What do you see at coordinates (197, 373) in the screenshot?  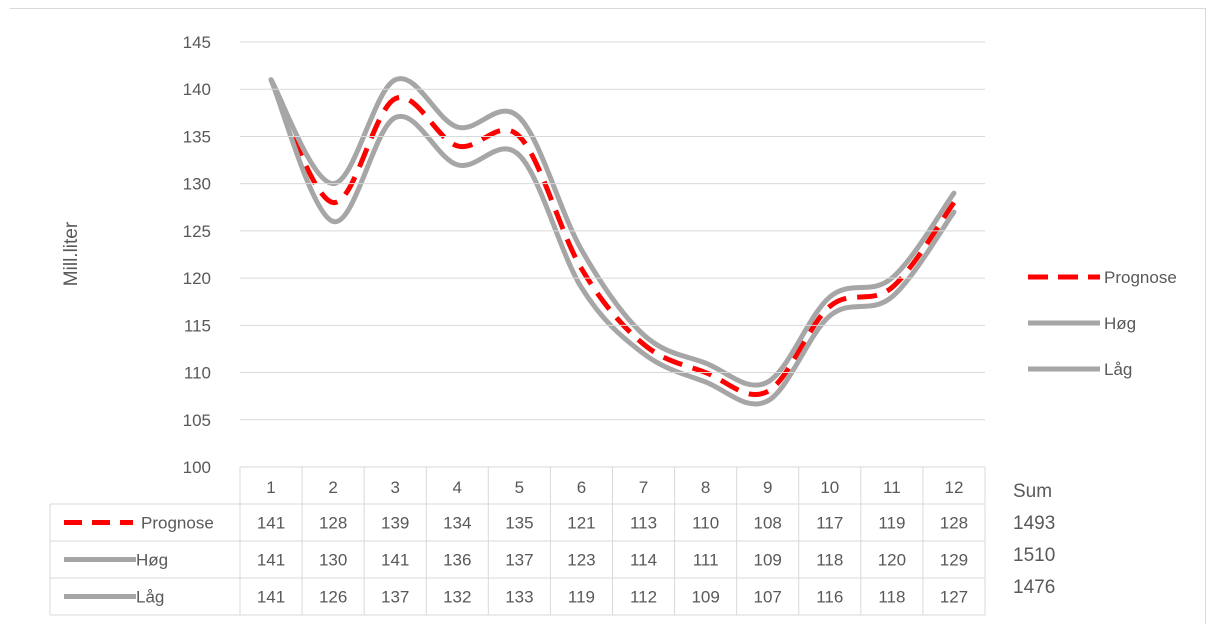 I see `y-tick-label: 110` at bounding box center [197, 373].